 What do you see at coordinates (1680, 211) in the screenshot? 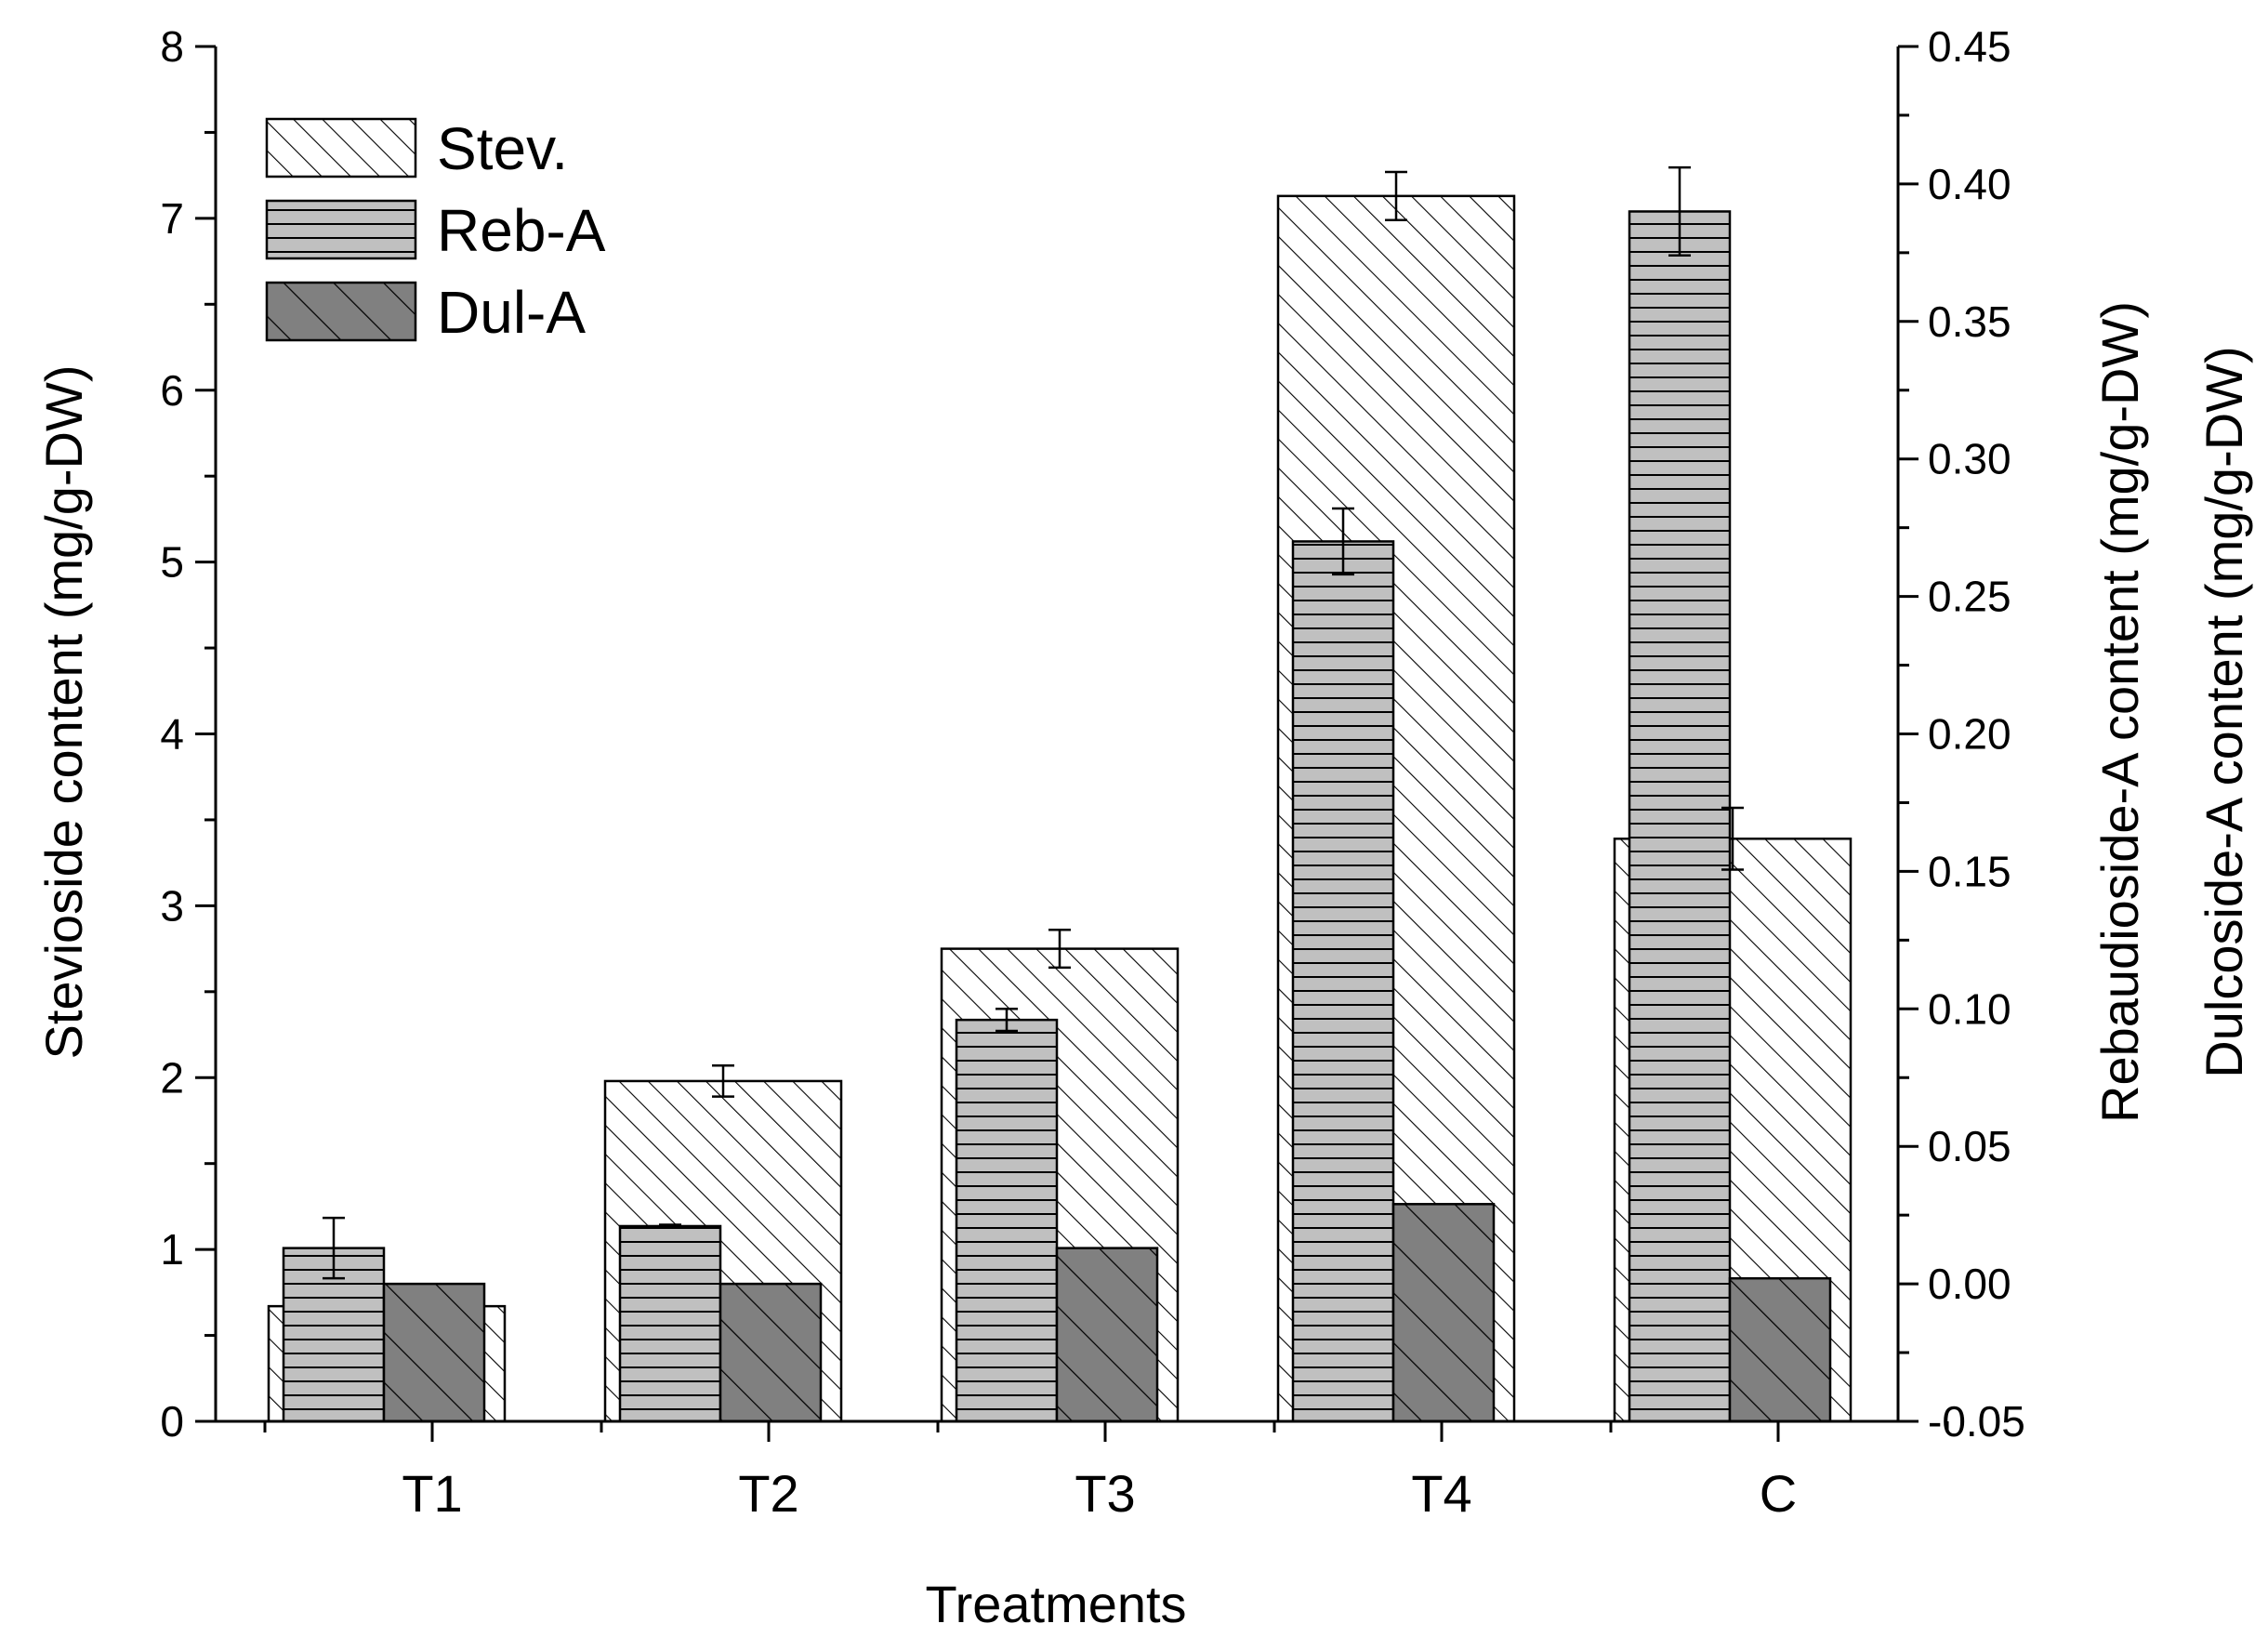
I see `errorbar-reb-C` at bounding box center [1680, 211].